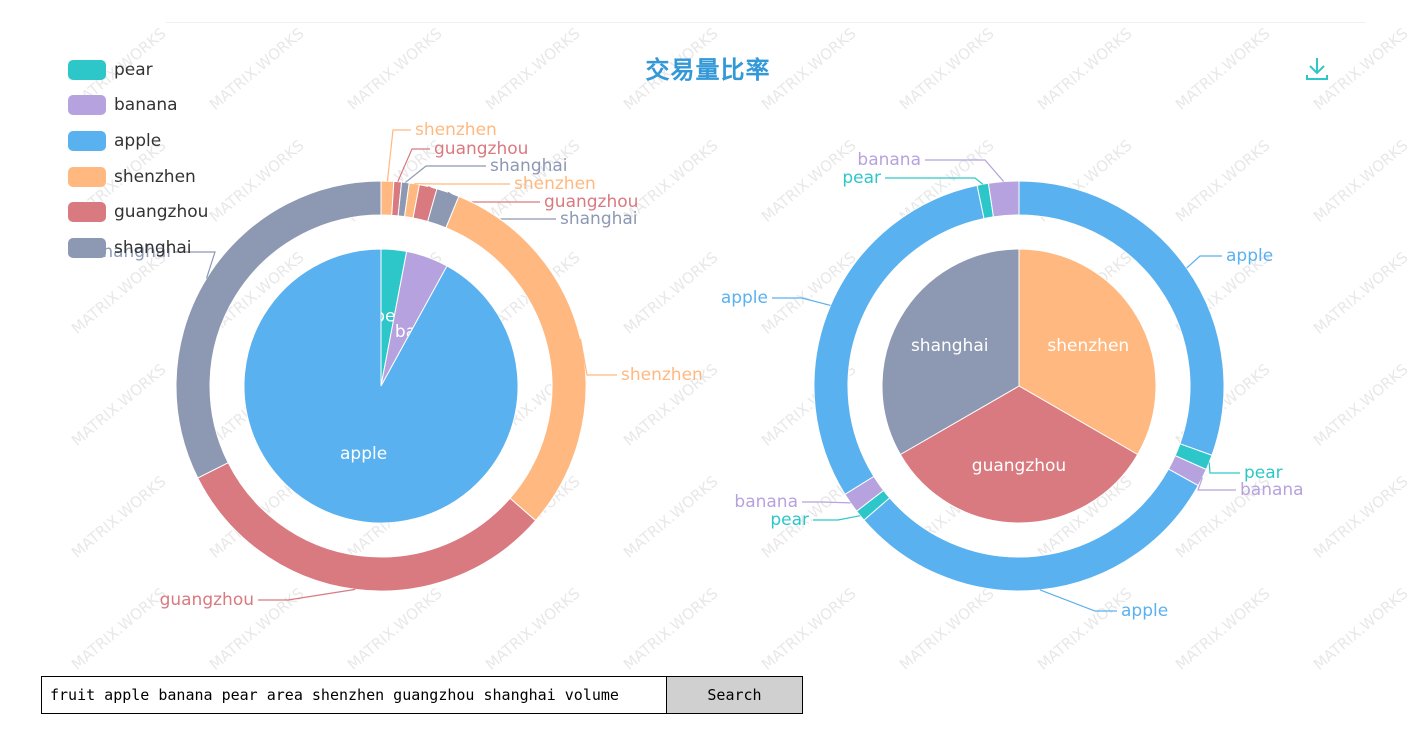 This screenshot has width=1416, height=747. I want to click on legend-item-shenzhen: shenzhen, so click(138, 177).